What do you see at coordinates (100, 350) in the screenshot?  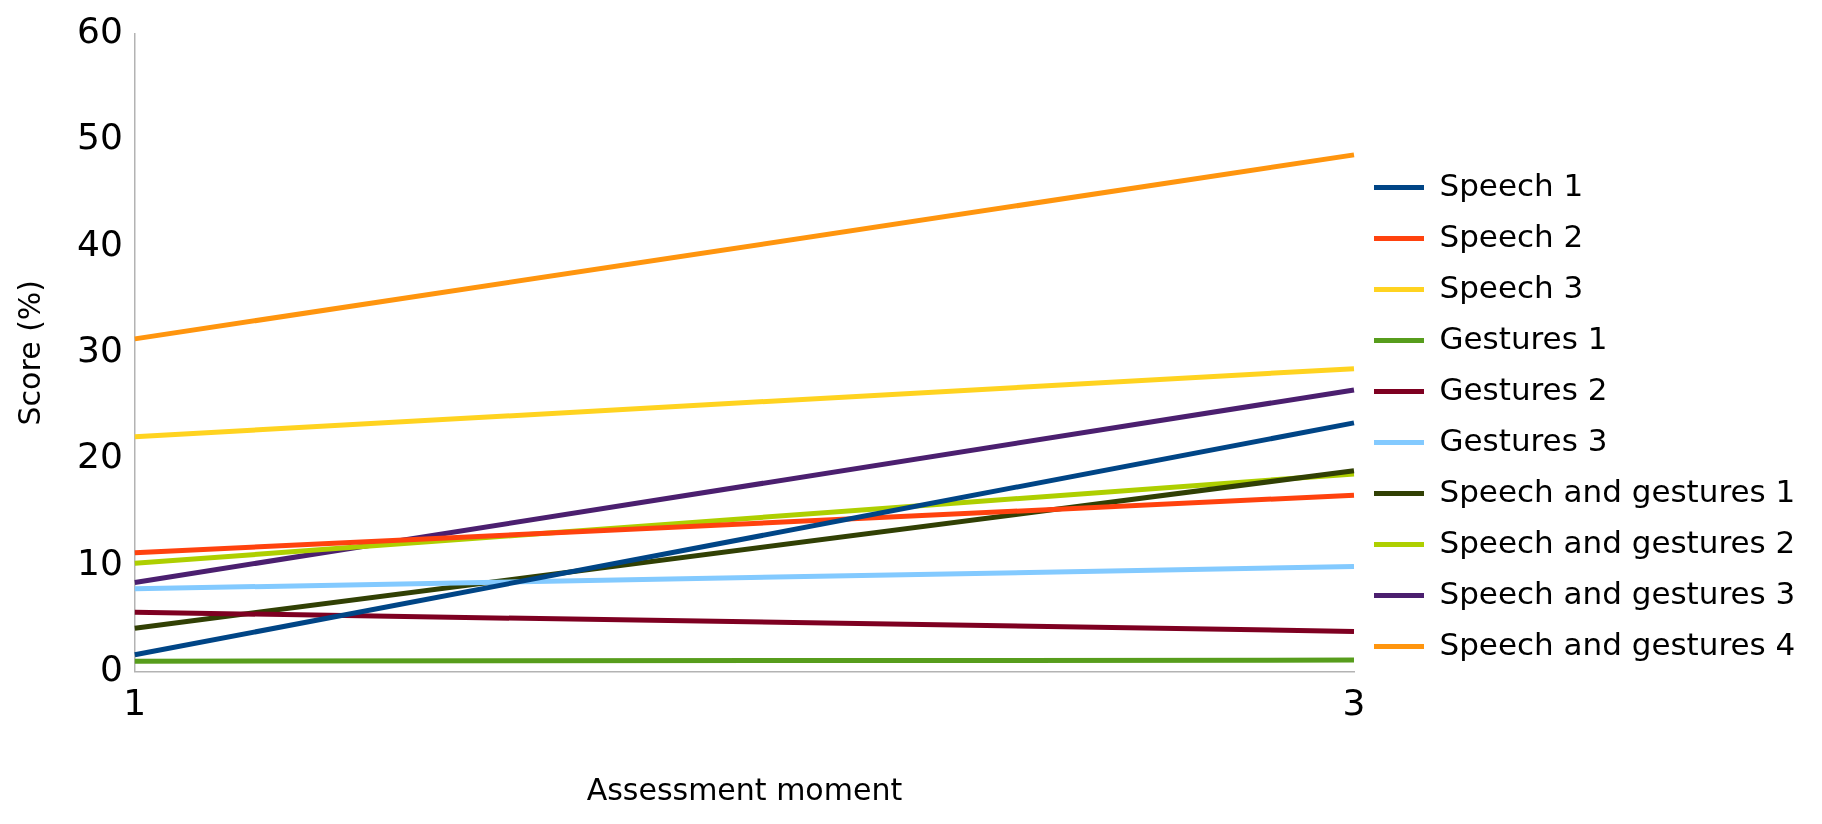 I see `y-tick-label: 30` at bounding box center [100, 350].